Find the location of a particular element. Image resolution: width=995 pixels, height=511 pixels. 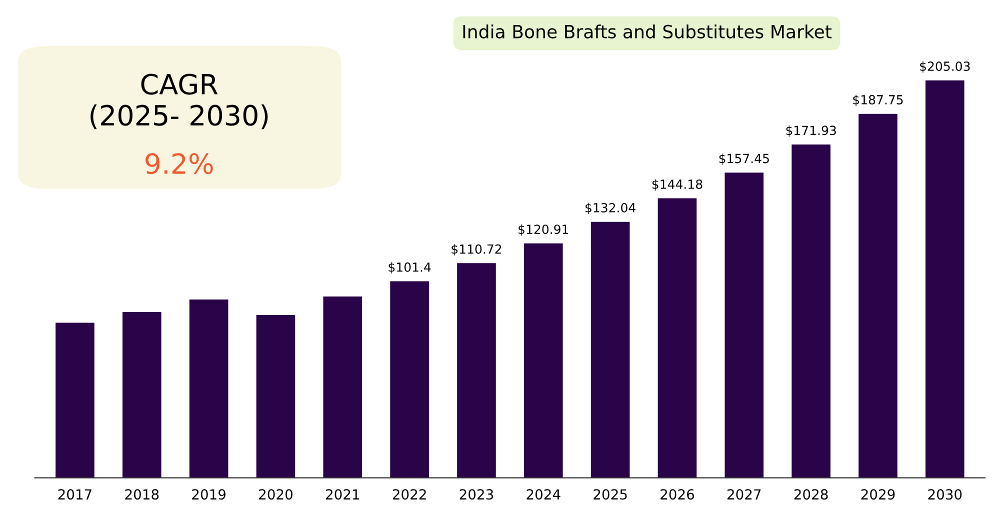

data-label: $101.4 is located at coordinates (409, 268).